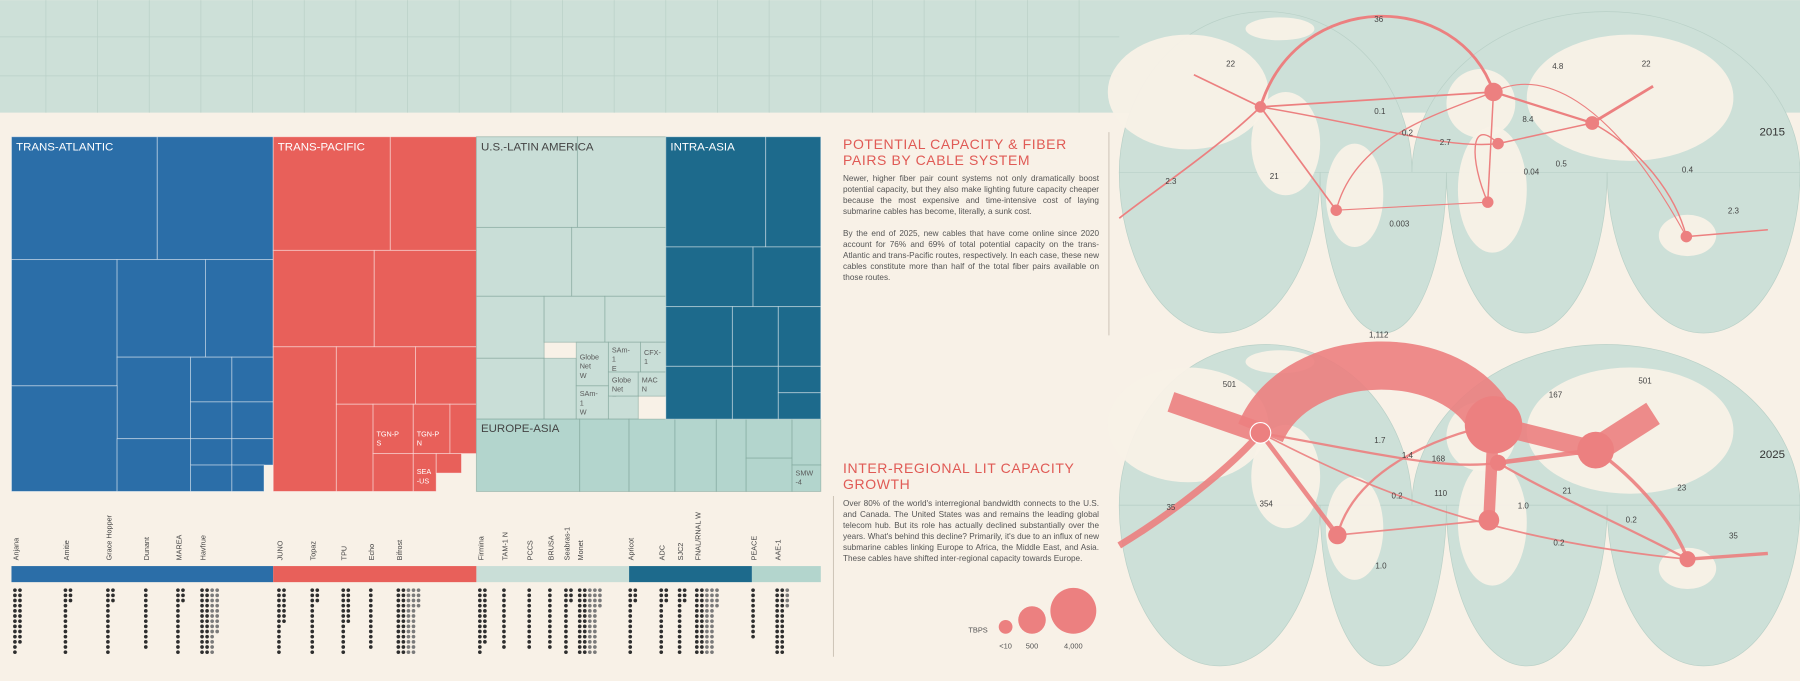 Image resolution: width=1800 pixels, height=681 pixels. Describe the element at coordinates (1260, 107) in the screenshot. I see `hub` at that location.